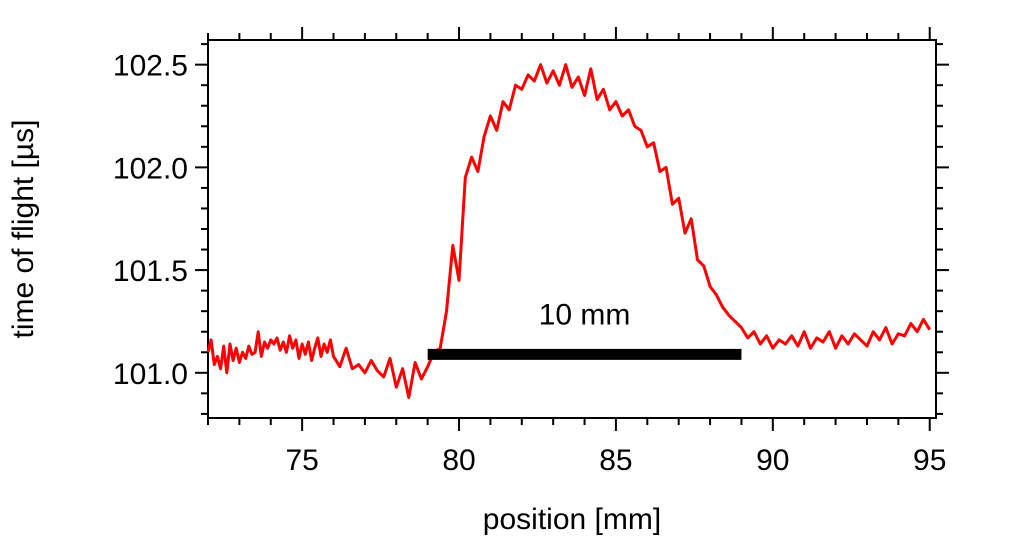 The height and width of the screenshot is (541, 1024). I want to click on y-tick-label: 102.0, so click(150, 168).